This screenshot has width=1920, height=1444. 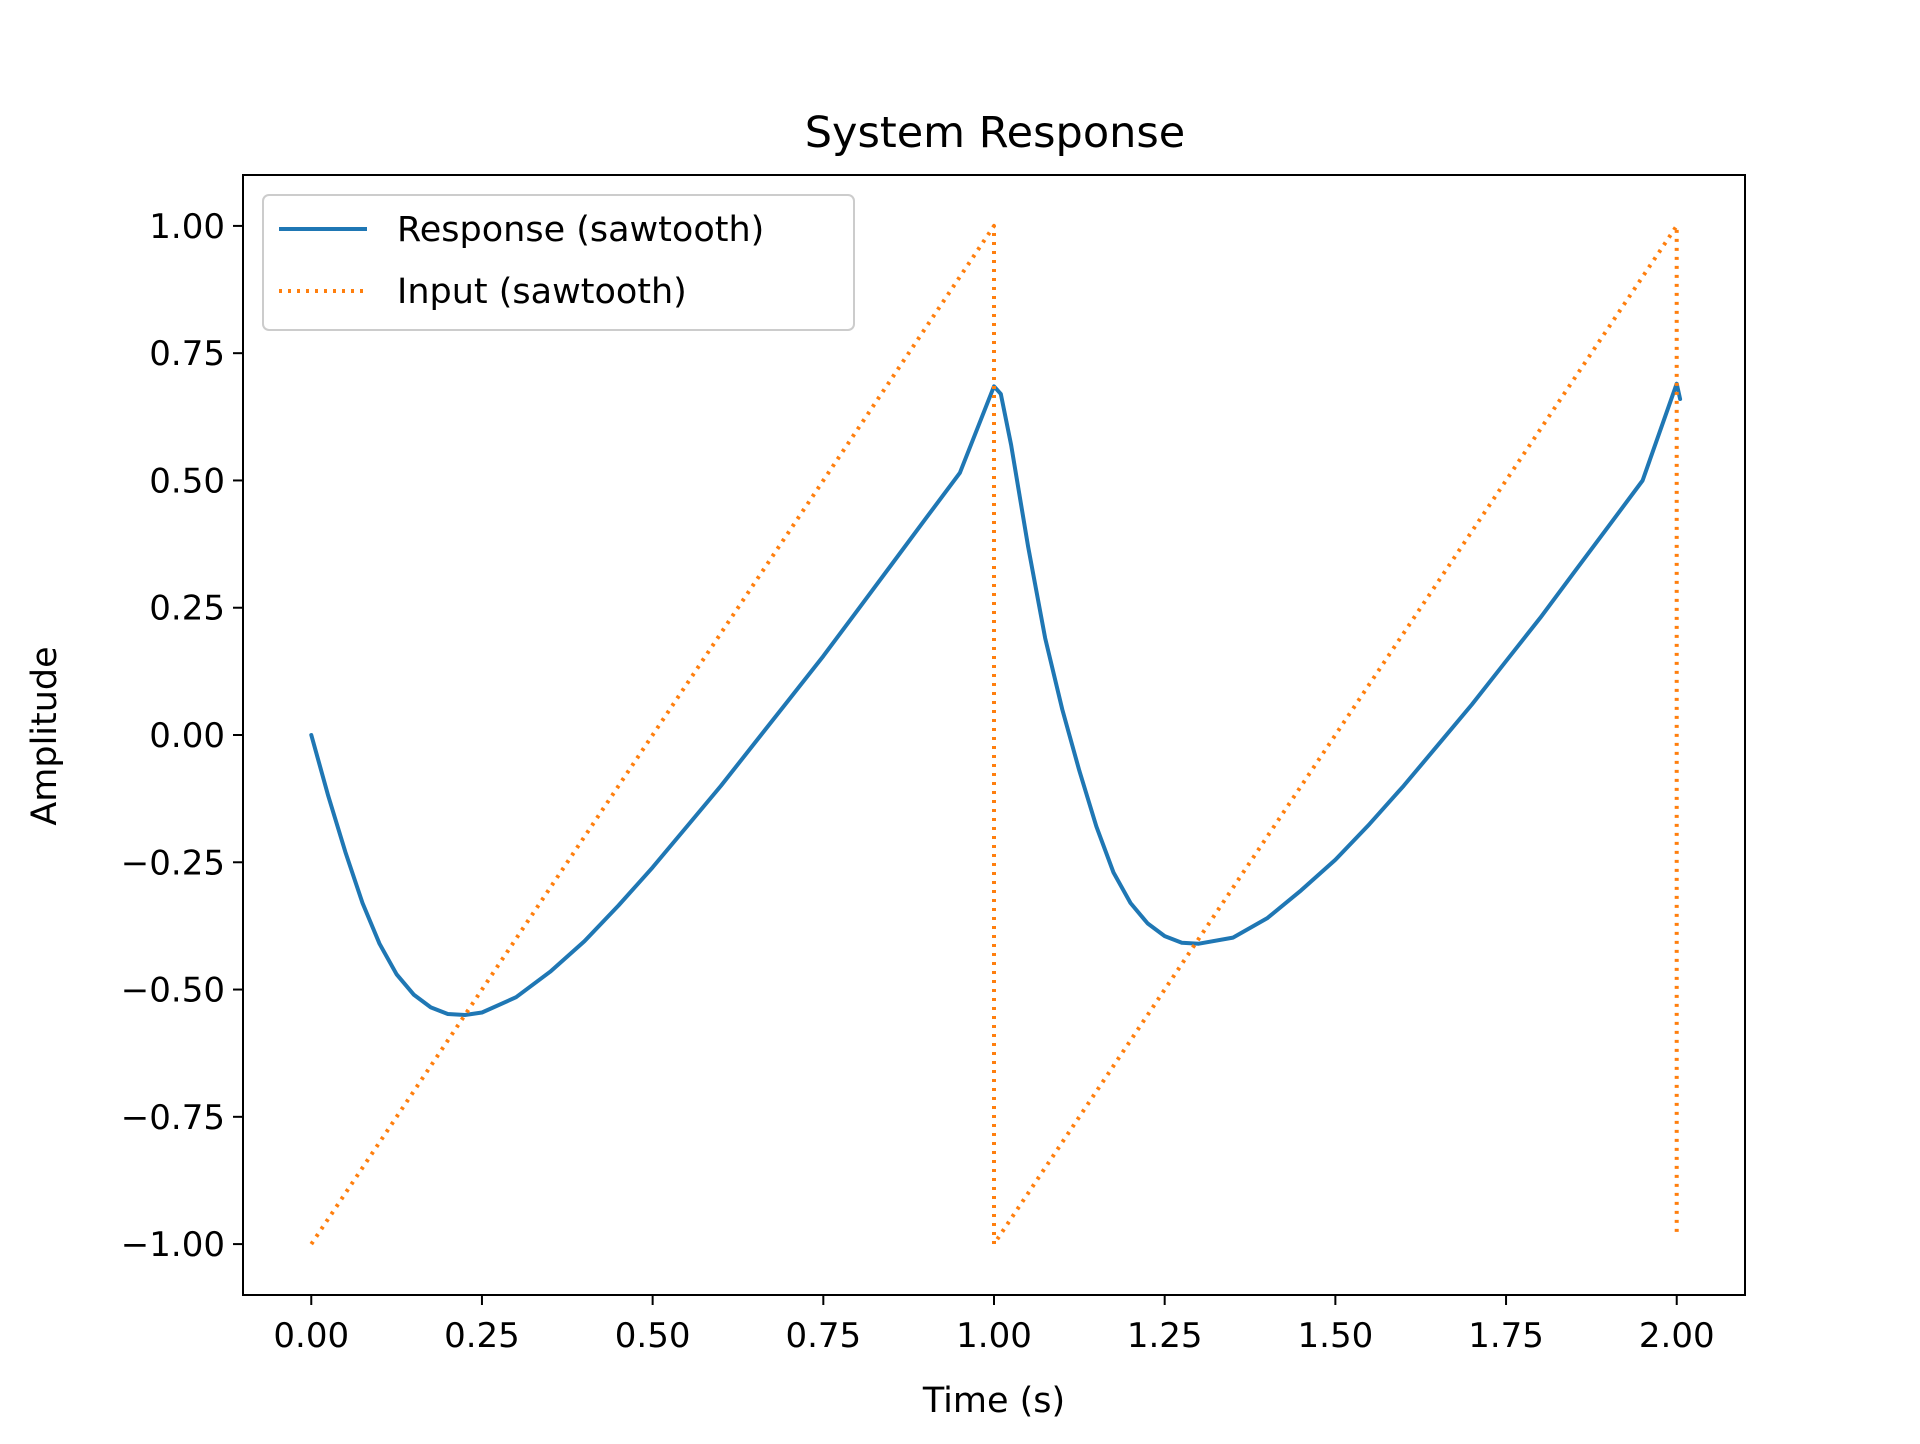 I want to click on legend: Response (sawtooth) Input (sawtooth), so click(x=558, y=262).